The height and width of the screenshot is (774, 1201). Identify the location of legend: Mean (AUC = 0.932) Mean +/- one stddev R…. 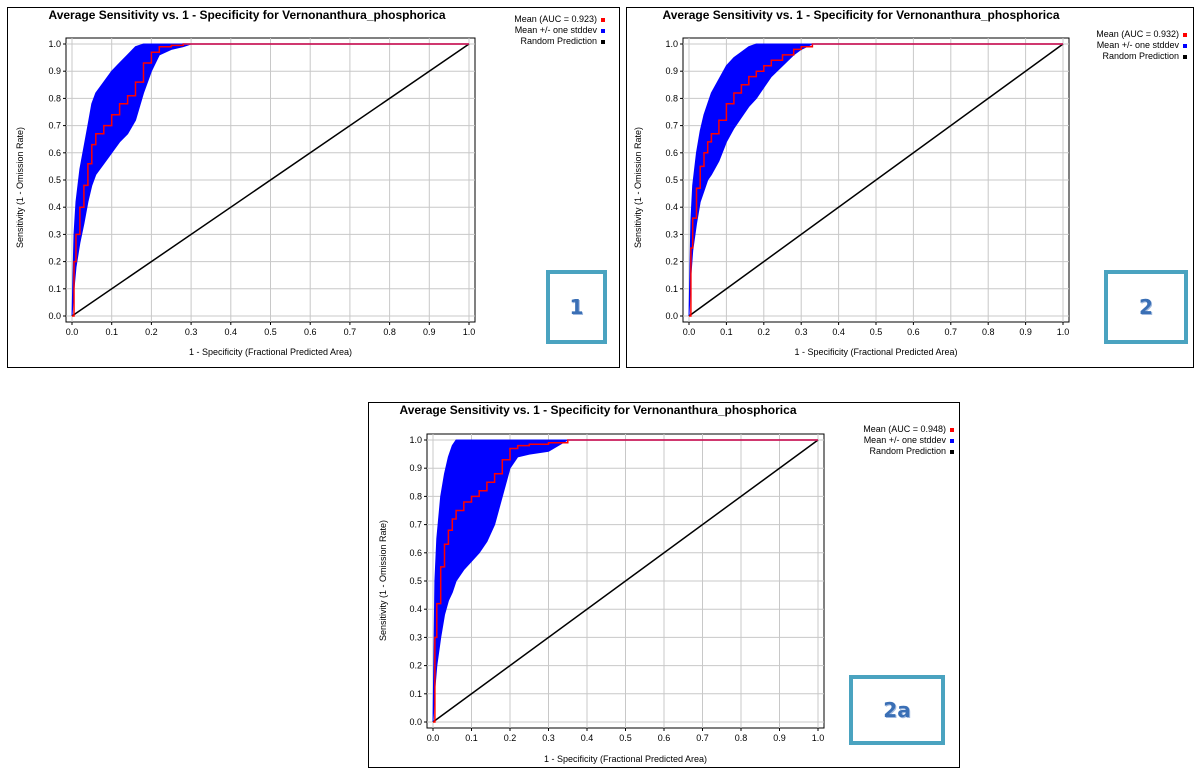
(1141, 45).